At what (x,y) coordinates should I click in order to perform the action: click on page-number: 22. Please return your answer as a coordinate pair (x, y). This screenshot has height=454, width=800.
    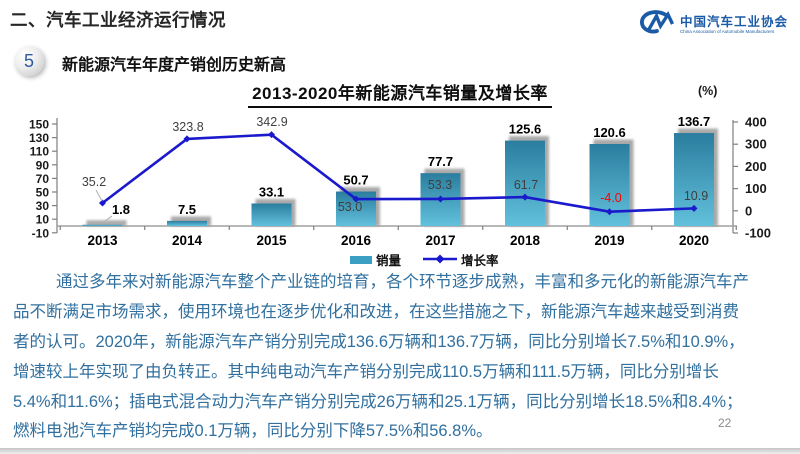
    Looking at the image, I should click on (725, 423).